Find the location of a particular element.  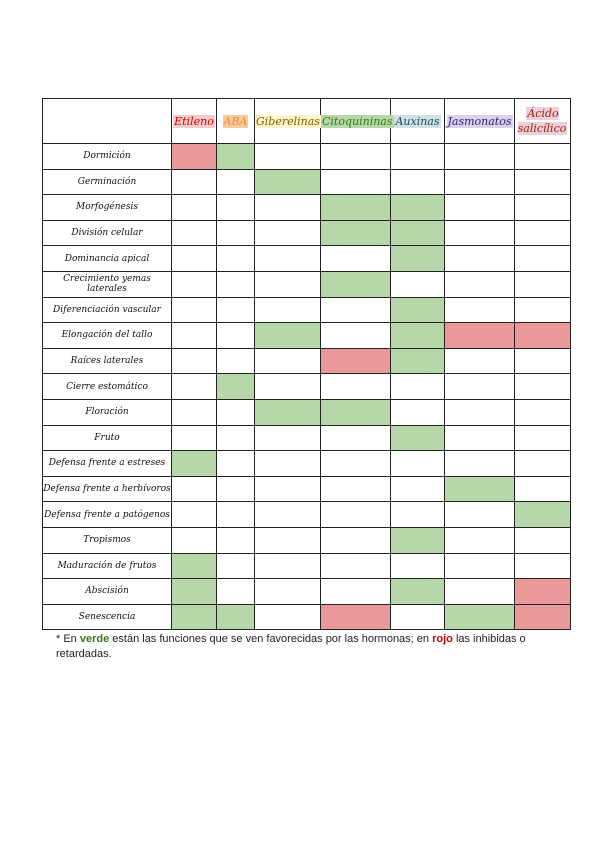

header-label: Etileno is located at coordinates (194, 121).